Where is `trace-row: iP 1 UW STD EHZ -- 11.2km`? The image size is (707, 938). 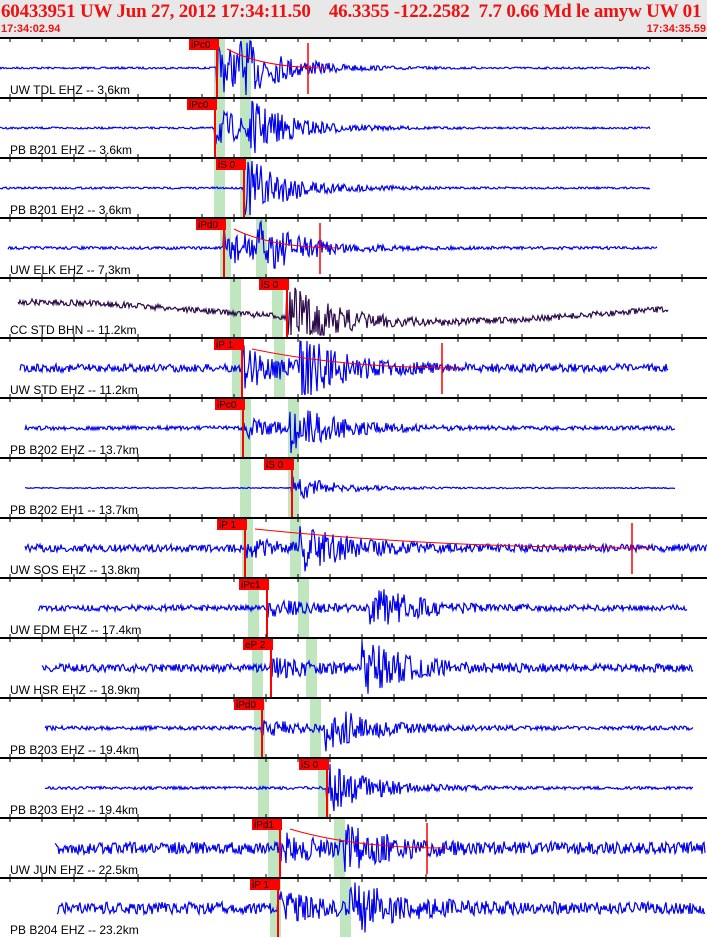
trace-row: iP 1 UW STD EHZ -- 11.2km is located at coordinates (353, 365).